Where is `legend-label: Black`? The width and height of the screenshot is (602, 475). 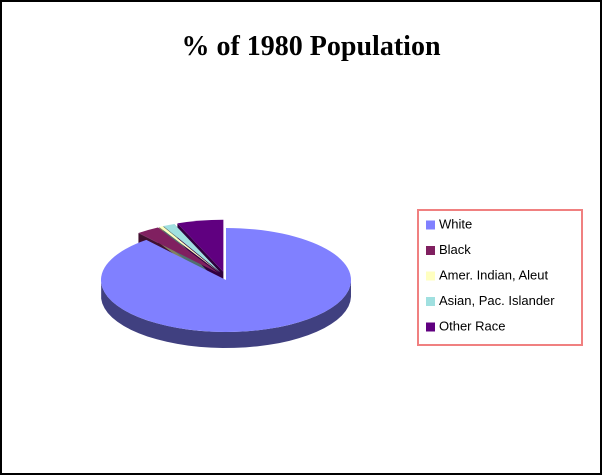
legend-label: Black is located at coordinates (455, 249).